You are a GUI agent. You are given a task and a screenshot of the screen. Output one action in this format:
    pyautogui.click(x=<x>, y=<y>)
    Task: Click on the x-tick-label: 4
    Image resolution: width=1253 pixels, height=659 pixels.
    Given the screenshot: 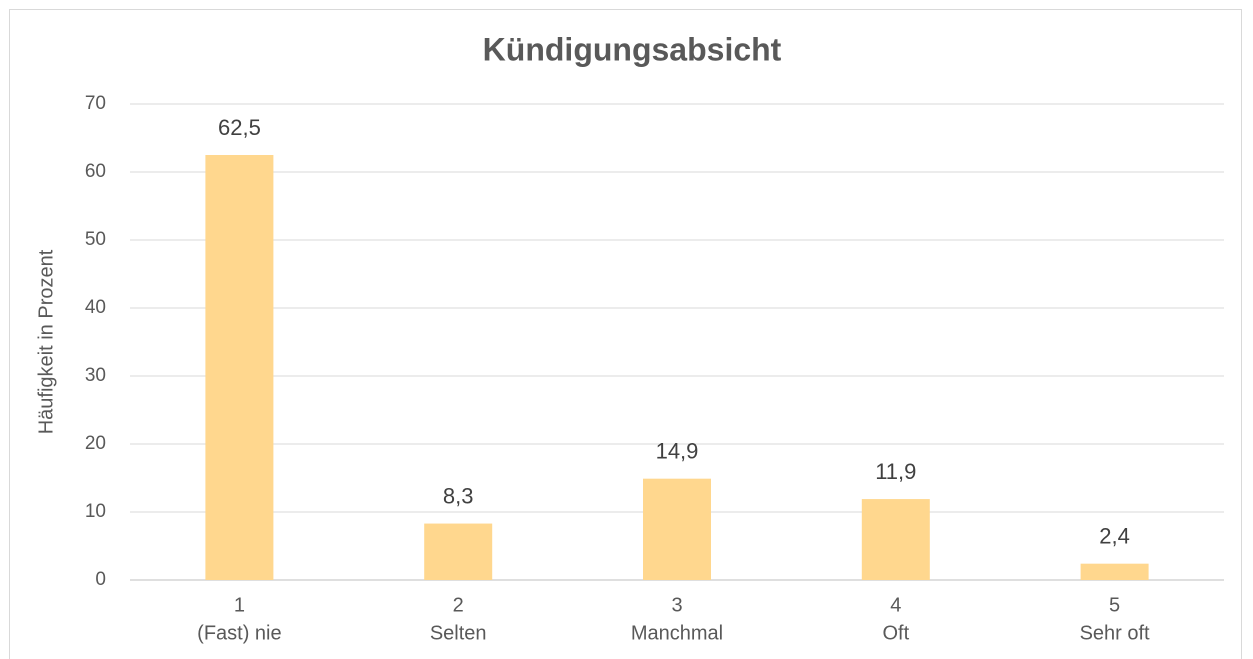 What is the action you would take?
    pyautogui.click(x=895, y=605)
    